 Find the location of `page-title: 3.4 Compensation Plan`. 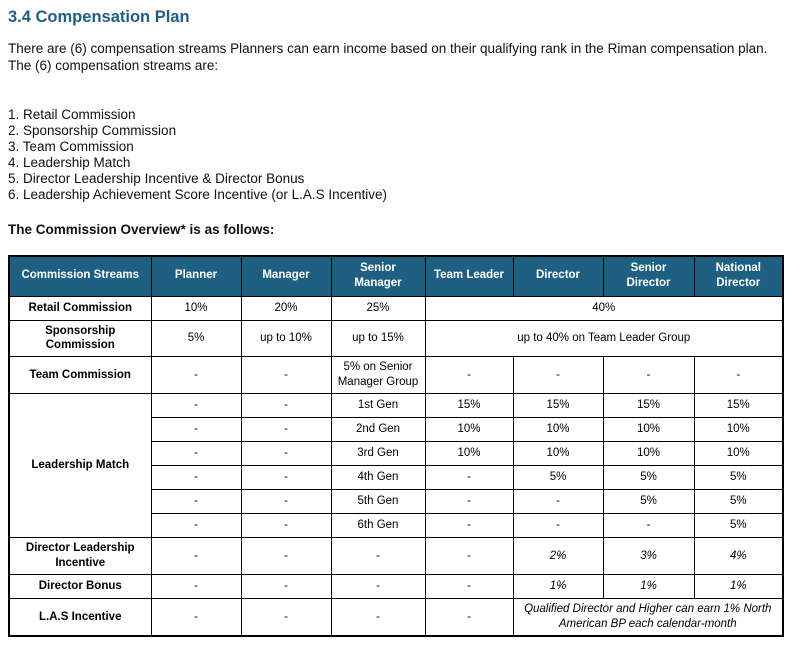

page-title: 3.4 Compensation Plan is located at coordinates (99, 17).